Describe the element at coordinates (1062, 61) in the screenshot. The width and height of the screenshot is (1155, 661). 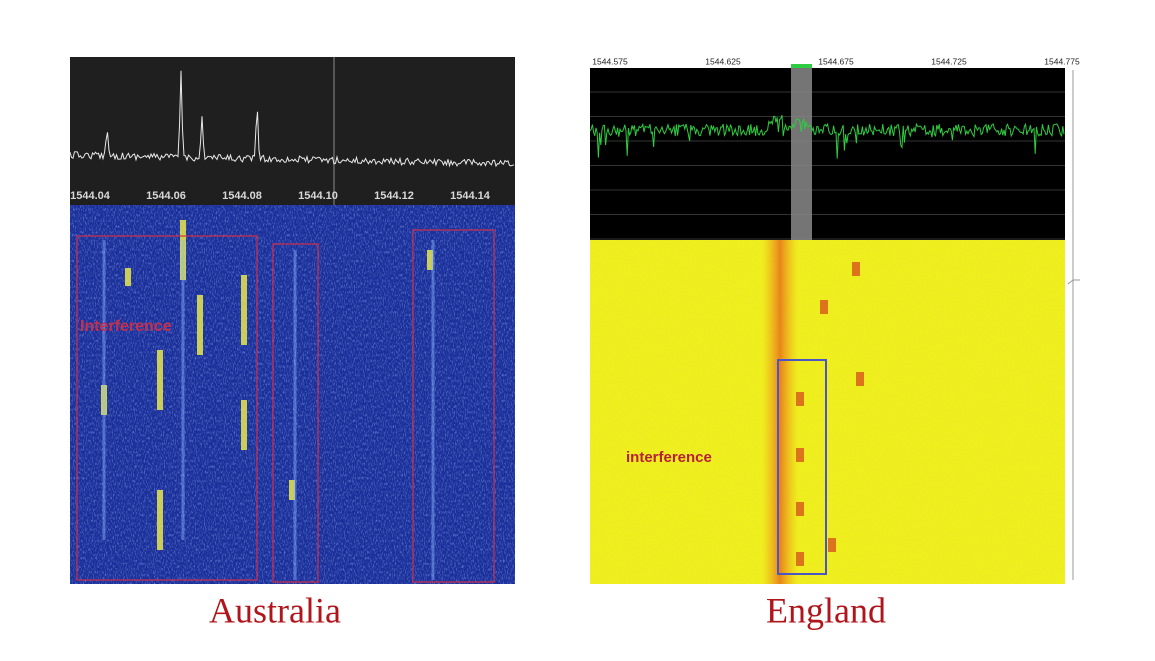
I see `axis-label: 1544.775` at that location.